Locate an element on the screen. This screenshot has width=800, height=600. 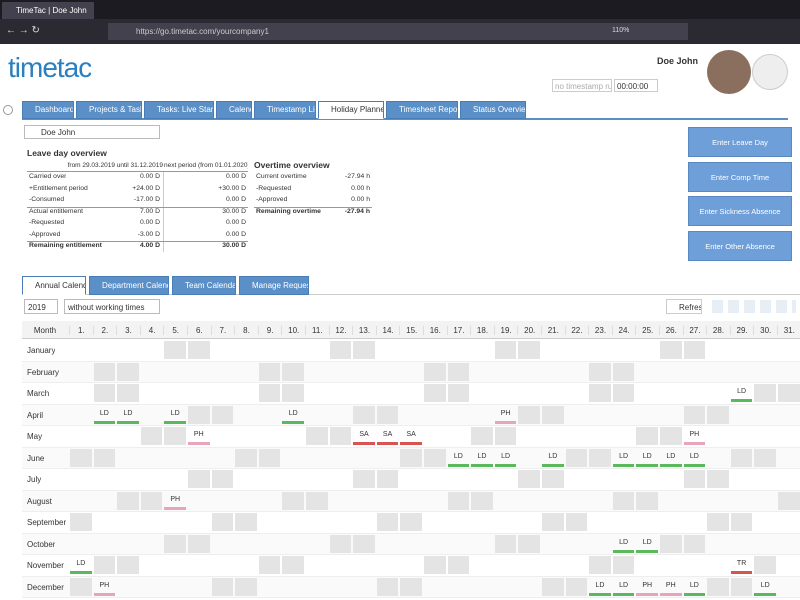
leave-label: -Requested is located at coordinates (47, 222).